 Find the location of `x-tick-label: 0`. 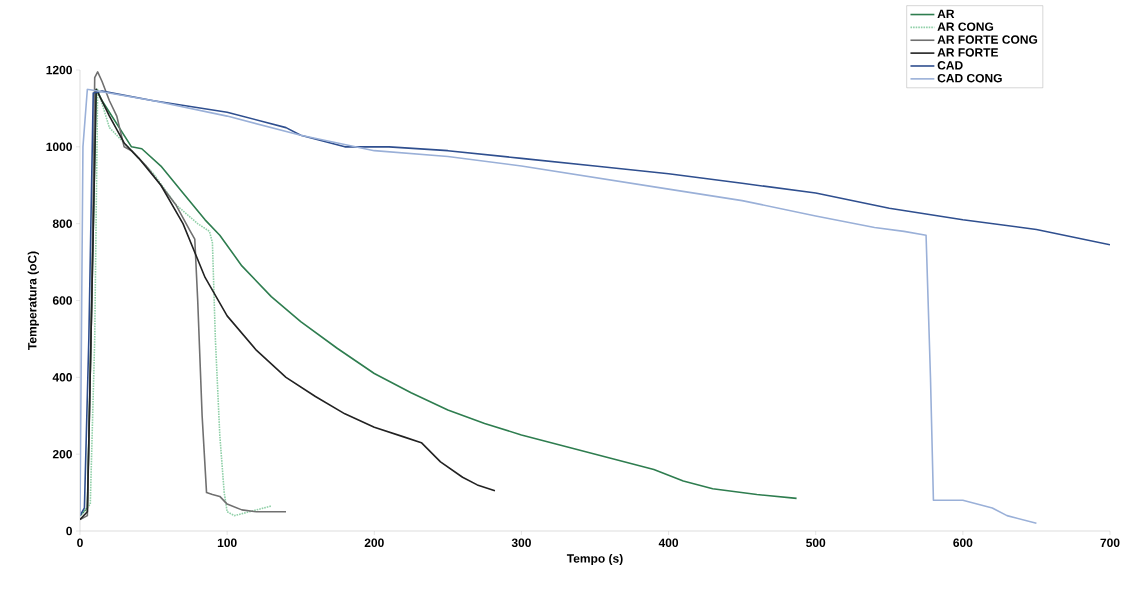

x-tick-label: 0 is located at coordinates (80, 543).